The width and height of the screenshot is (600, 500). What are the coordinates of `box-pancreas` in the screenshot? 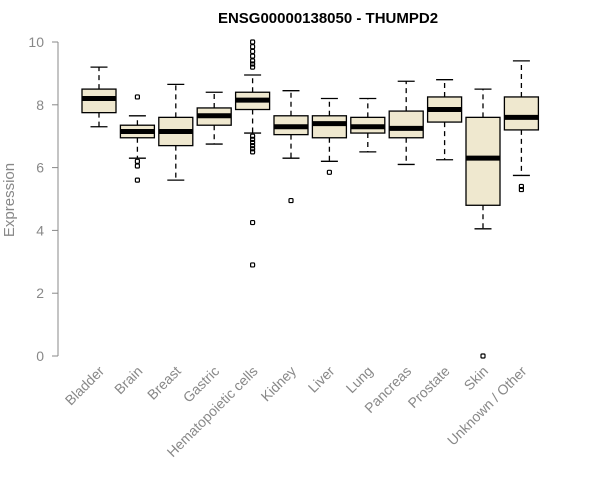 It's located at (406, 123).